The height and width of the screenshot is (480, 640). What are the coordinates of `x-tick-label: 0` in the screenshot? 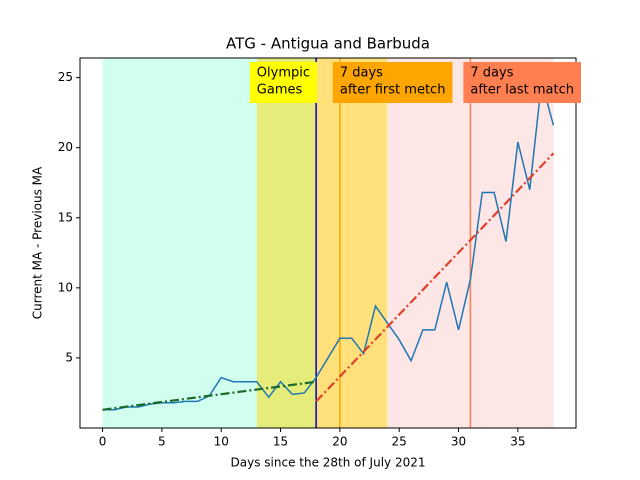 It's located at (103, 442).